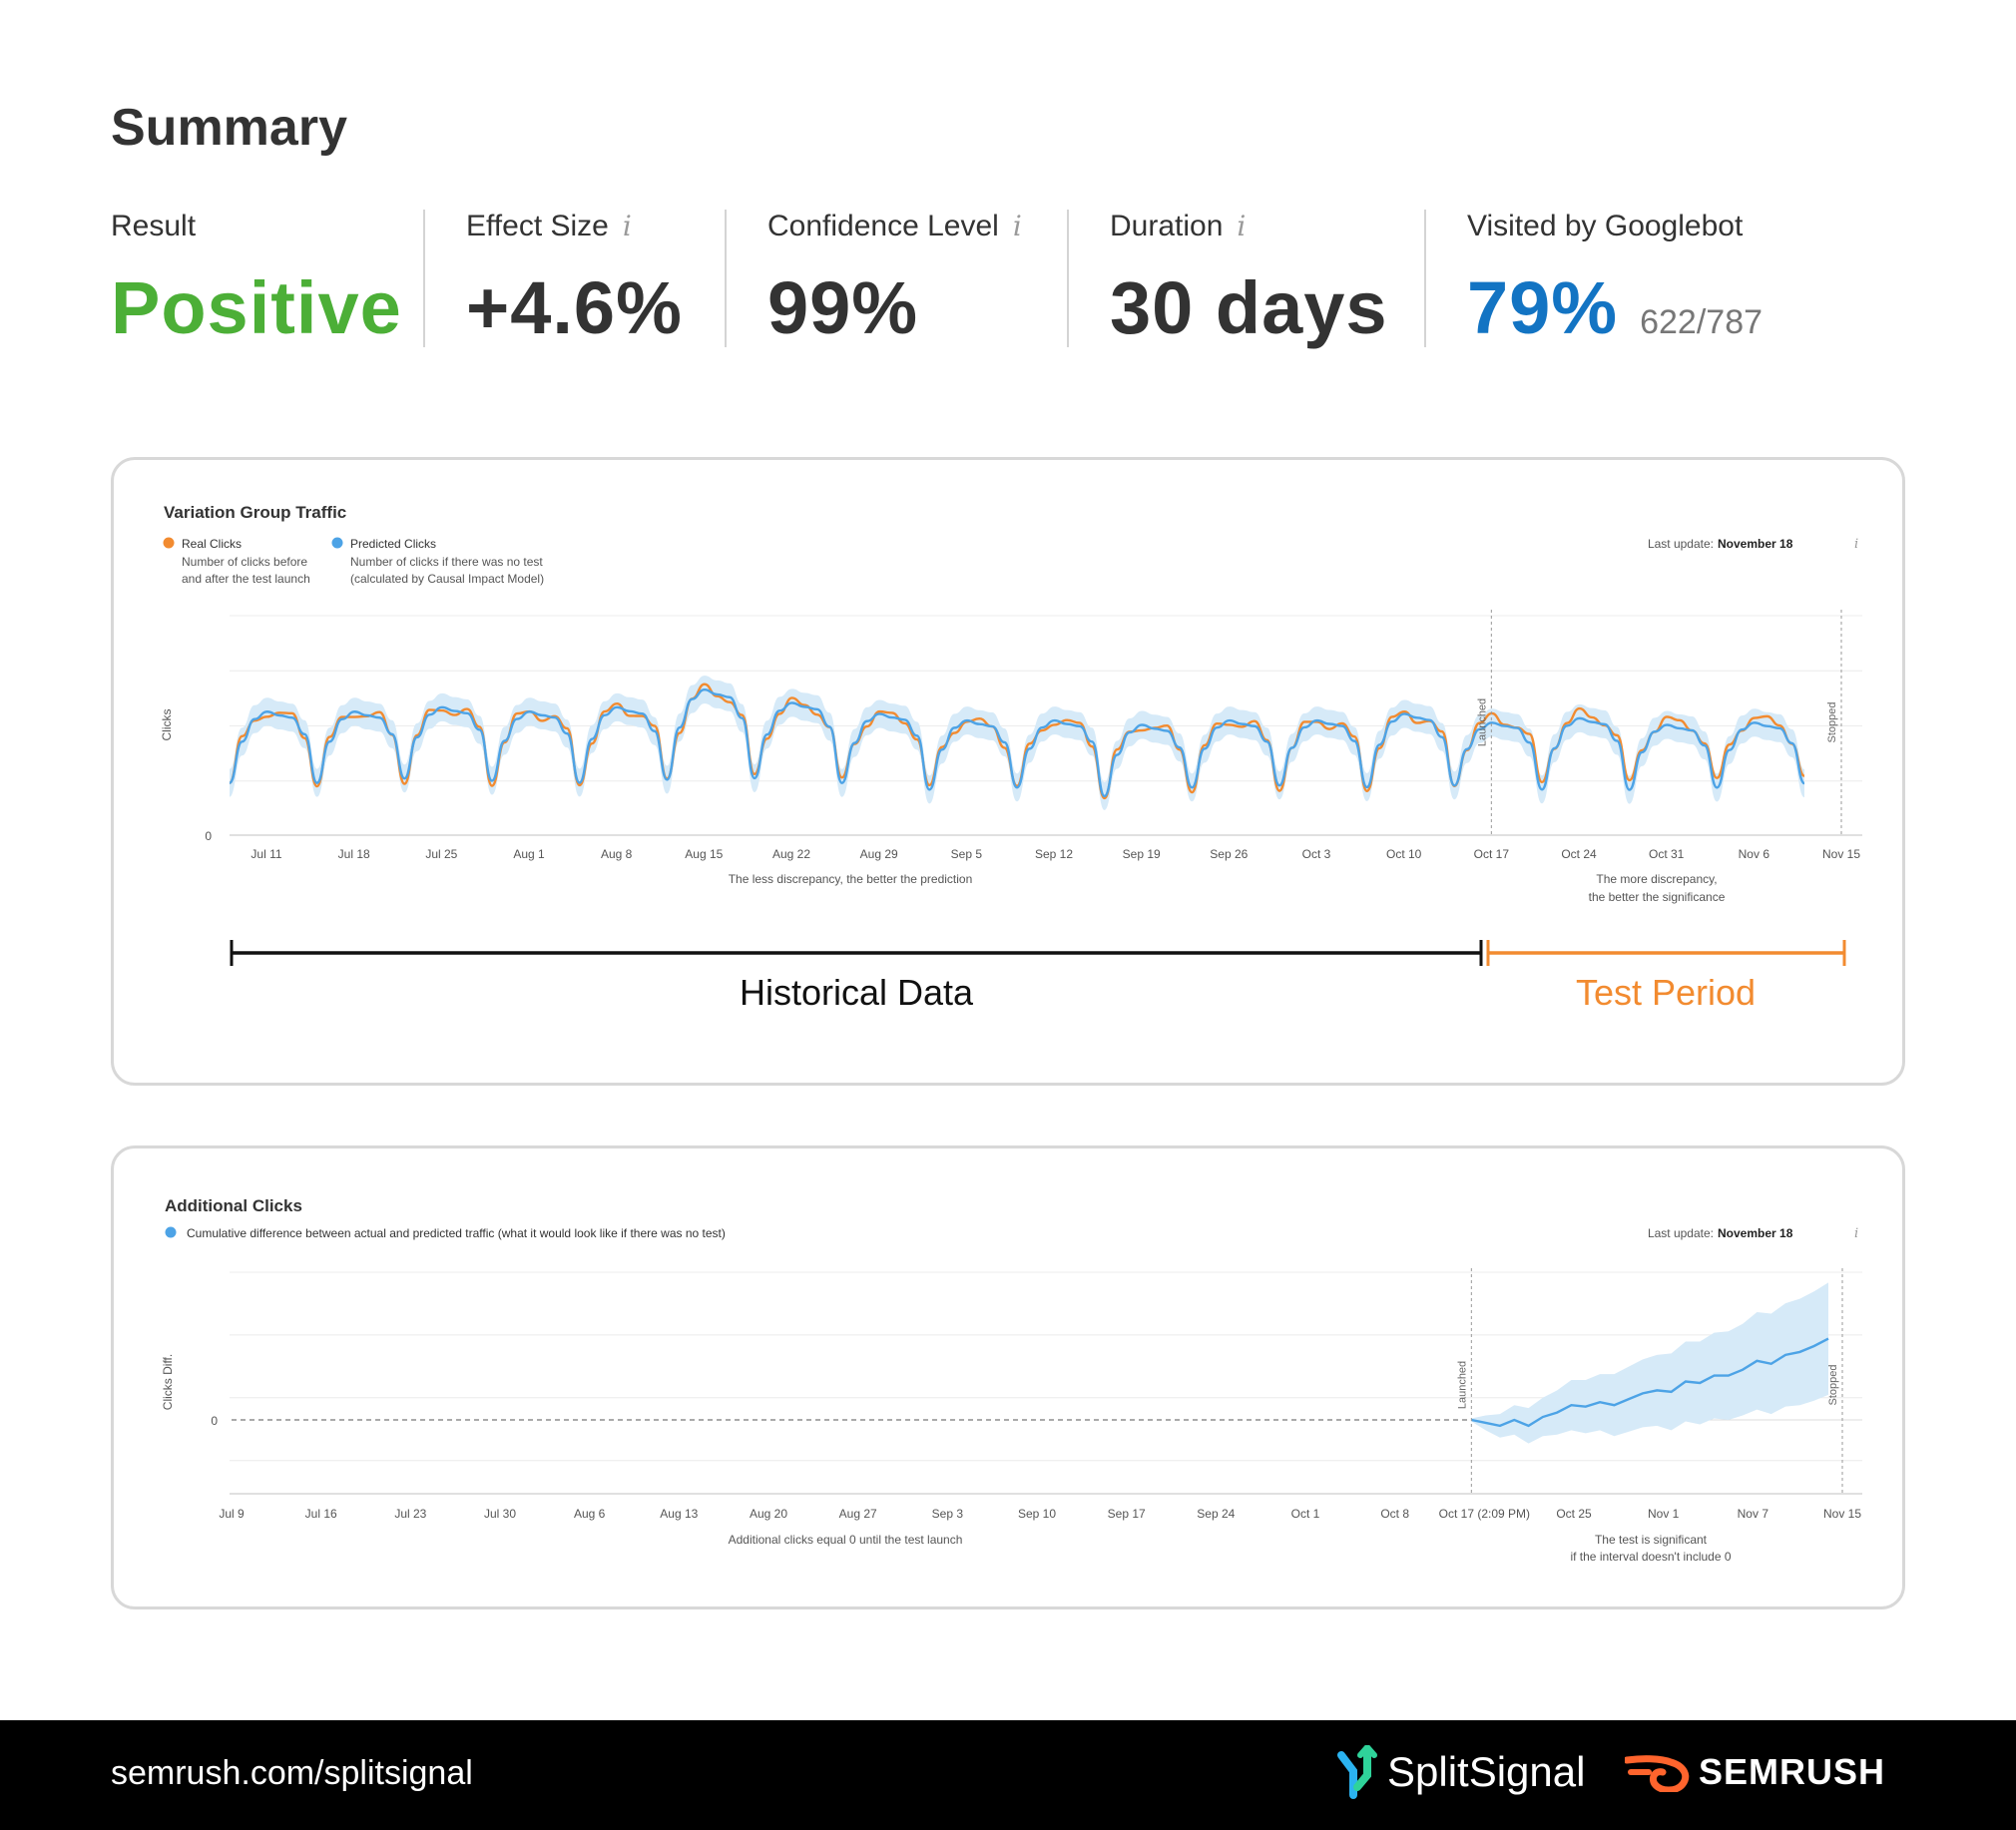  Describe the element at coordinates (1054, 854) in the screenshot. I see `x-tick-label: Sep 12` at that location.